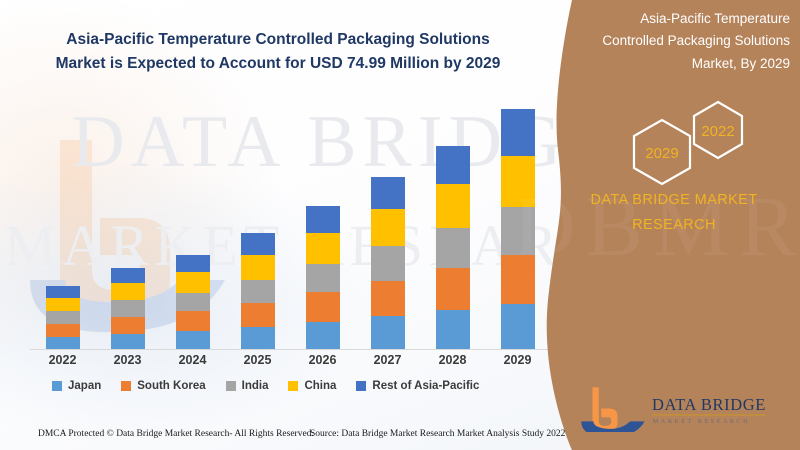  What do you see at coordinates (257, 360) in the screenshot?
I see `x-axis-label-2025: 2025` at bounding box center [257, 360].